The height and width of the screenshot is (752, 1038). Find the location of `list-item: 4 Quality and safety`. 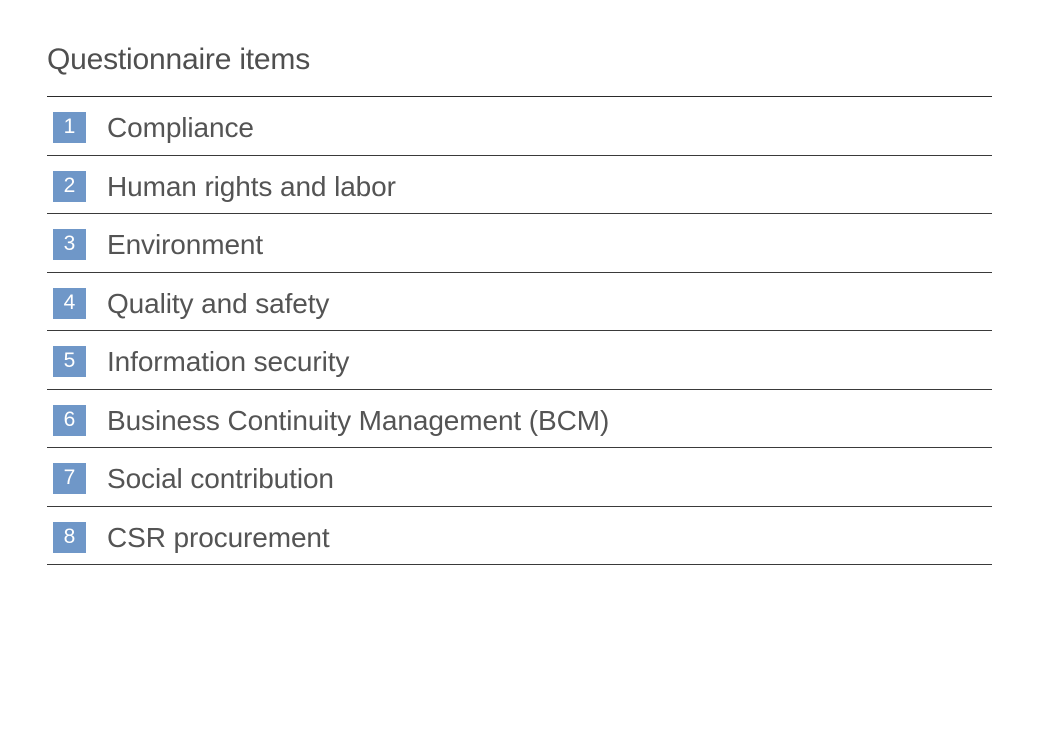

list-item: 4 Quality and safety is located at coordinates (519, 302).